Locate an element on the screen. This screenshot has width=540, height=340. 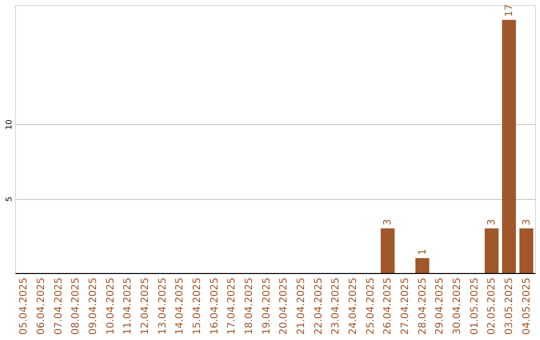
x-tick-label: 26.04.2025 is located at coordinates (388, 306).